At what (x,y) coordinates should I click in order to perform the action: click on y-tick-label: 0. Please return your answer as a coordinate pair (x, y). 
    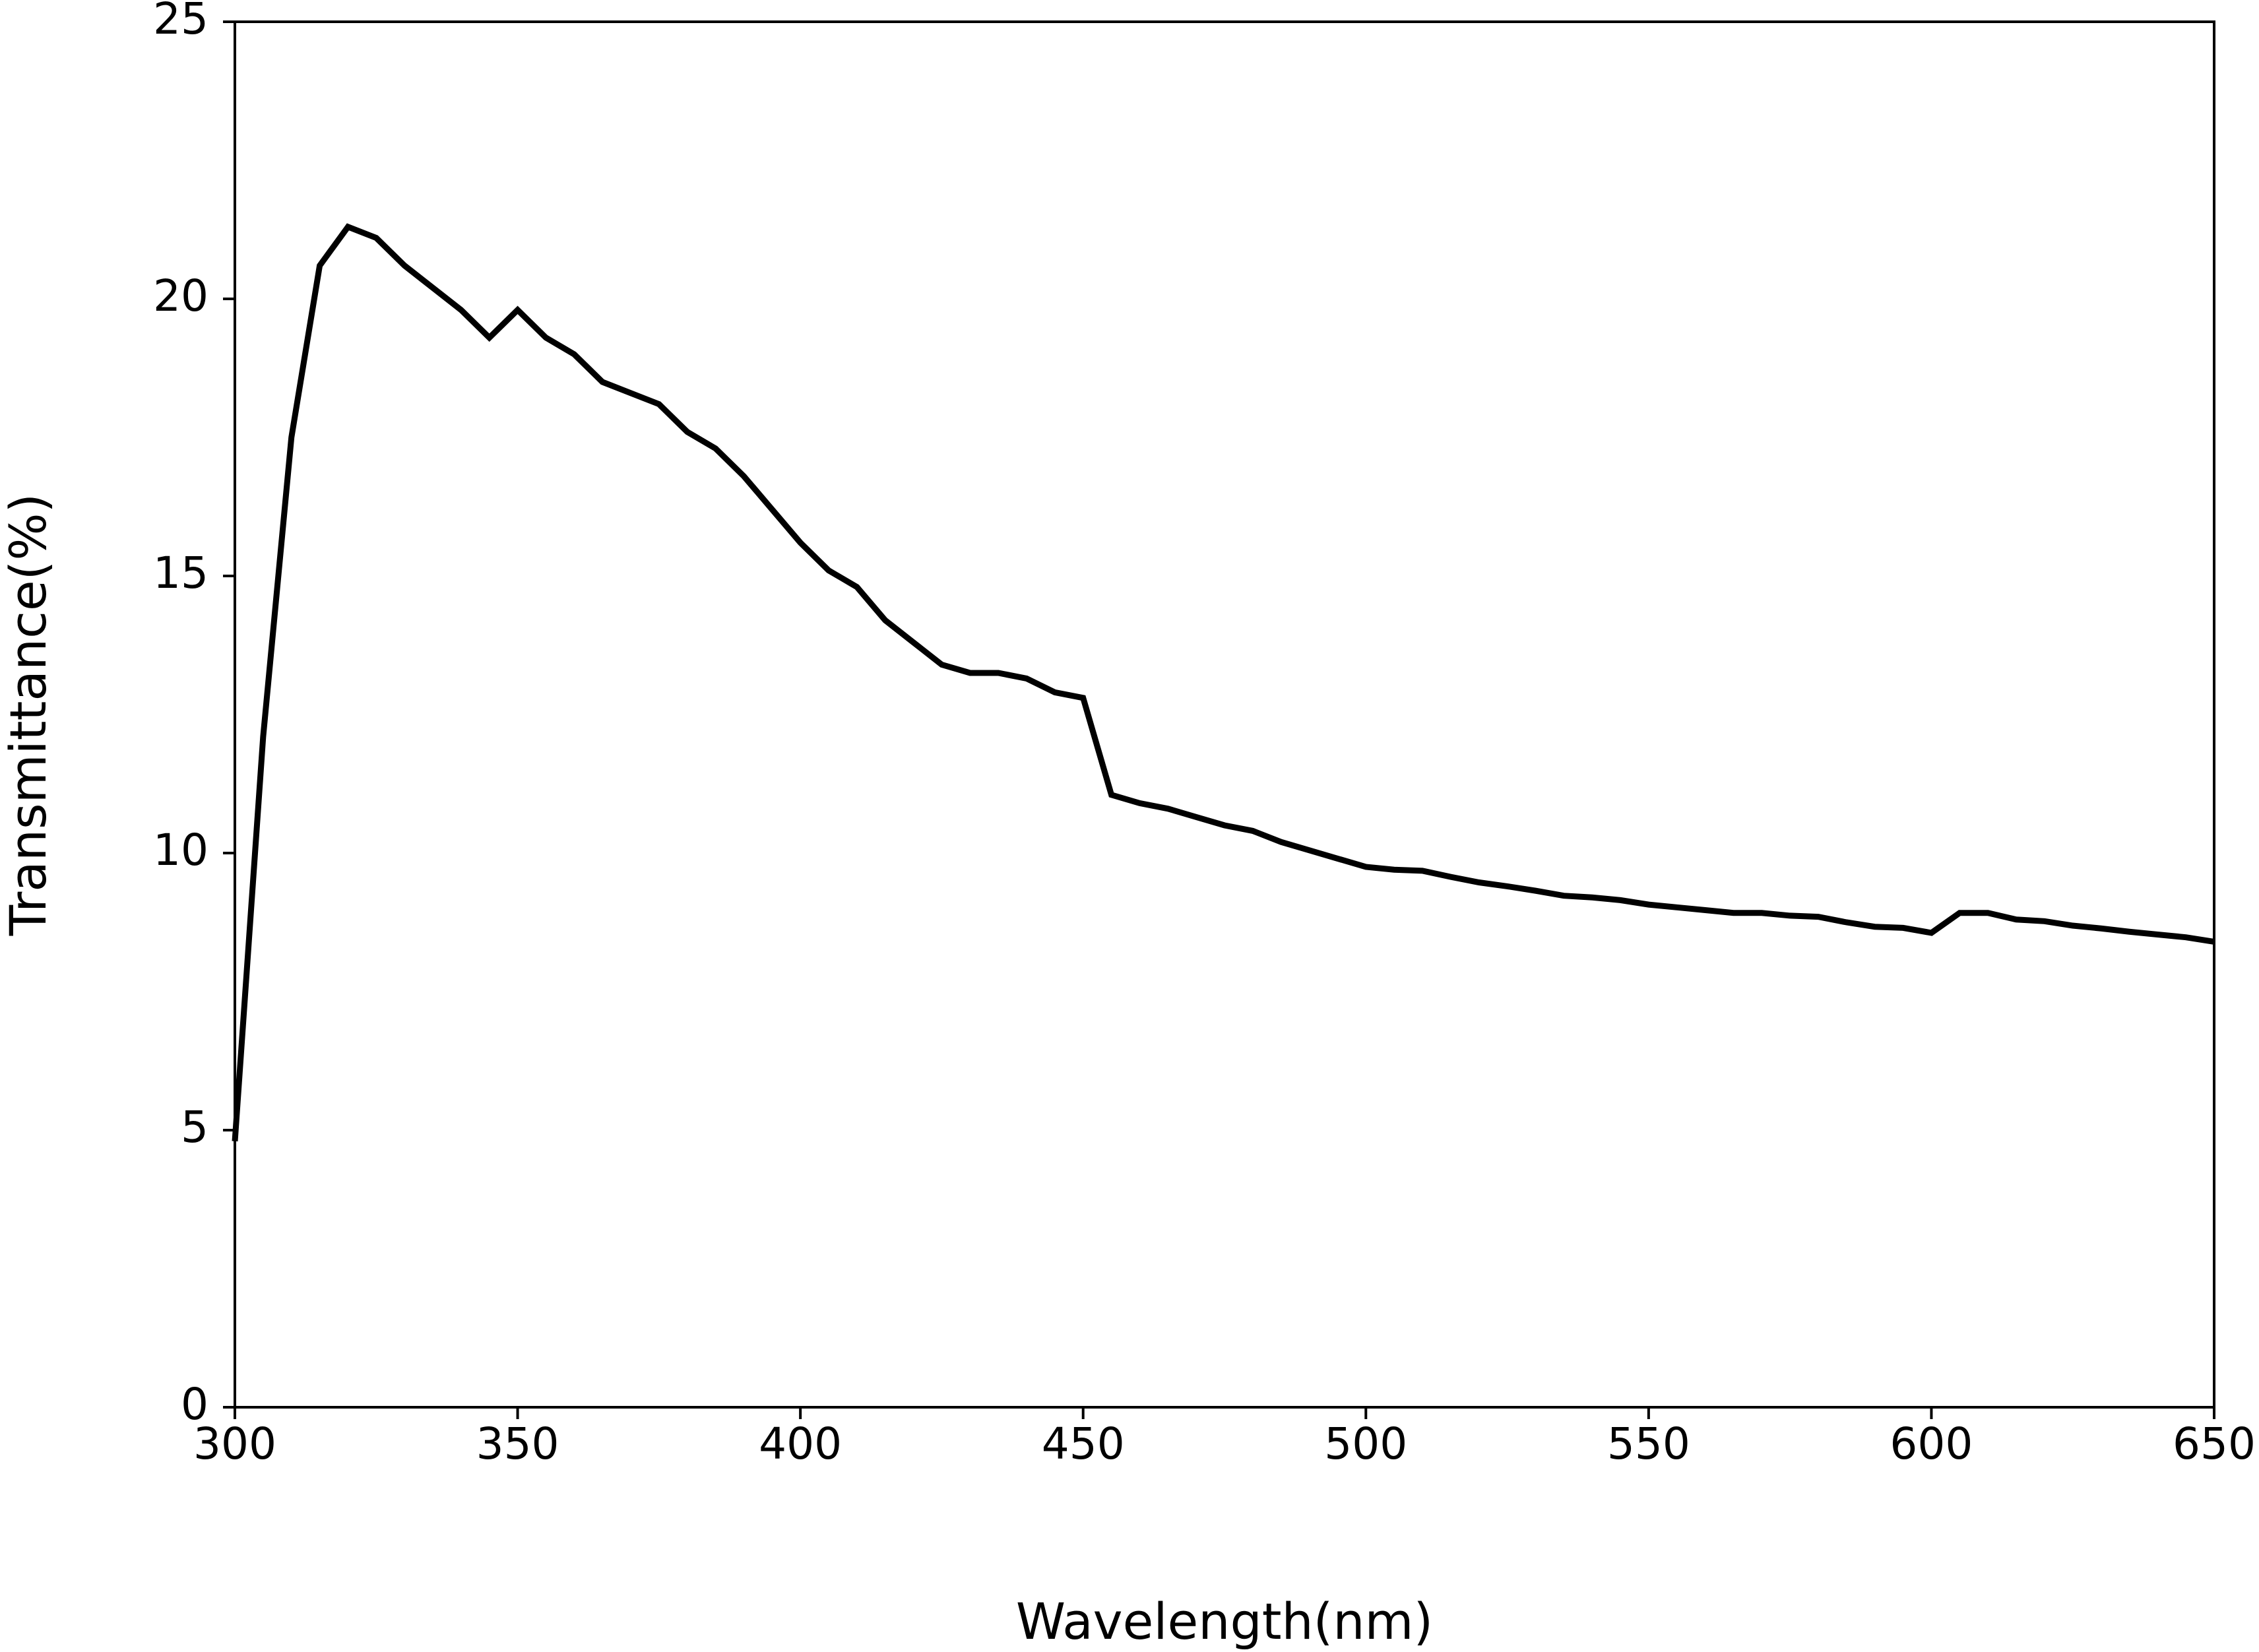
    Looking at the image, I should click on (194, 1404).